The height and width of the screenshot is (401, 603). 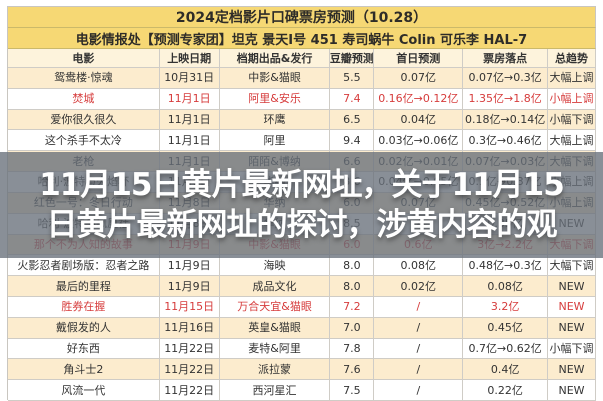 What do you see at coordinates (506, 328) in the screenshot?
I see `cell-box: 0.45亿` at bounding box center [506, 328].